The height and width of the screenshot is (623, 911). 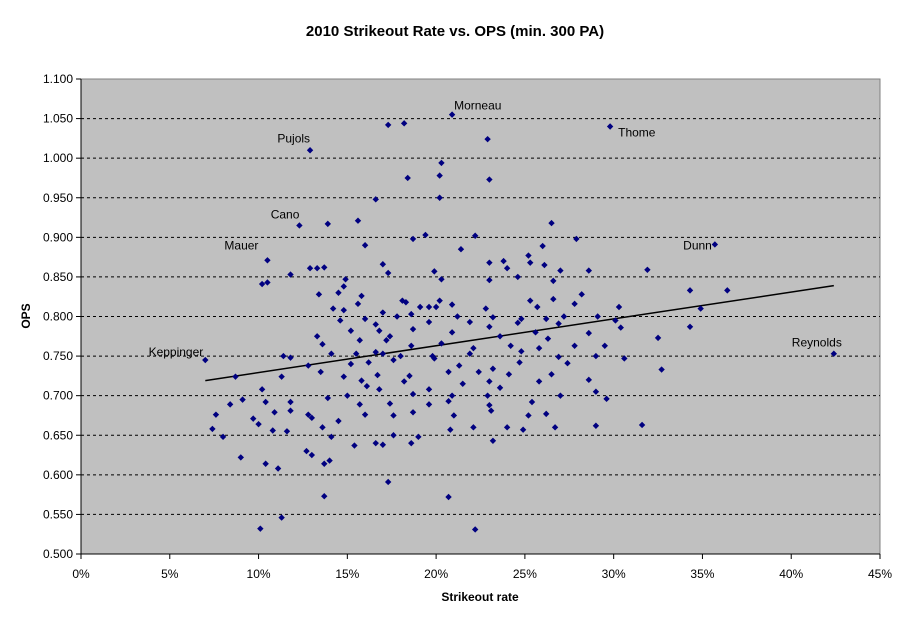 I want to click on y-tick-label: 1.050, so click(x=58, y=119).